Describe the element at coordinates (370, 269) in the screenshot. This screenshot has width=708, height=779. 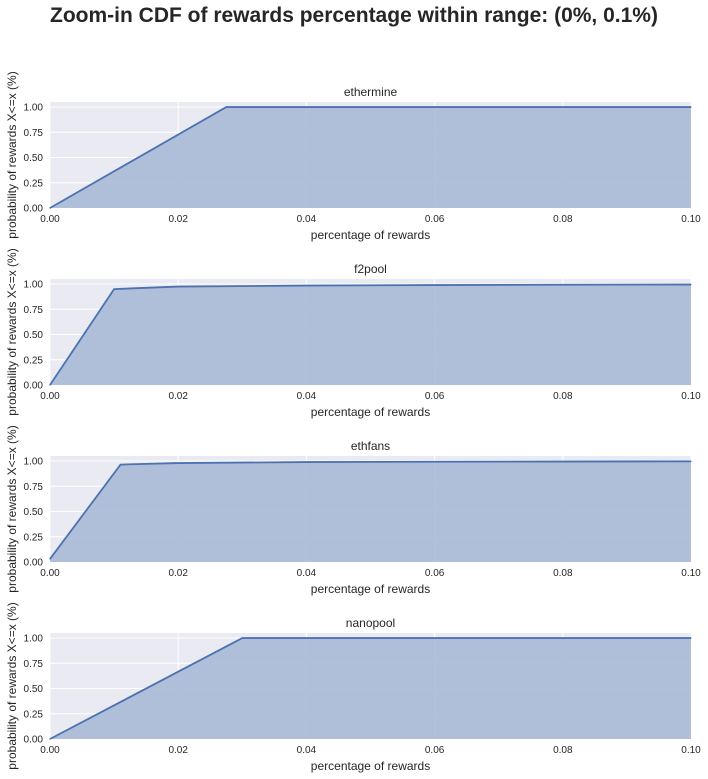
I see `subplot-title: f2pool` at that location.